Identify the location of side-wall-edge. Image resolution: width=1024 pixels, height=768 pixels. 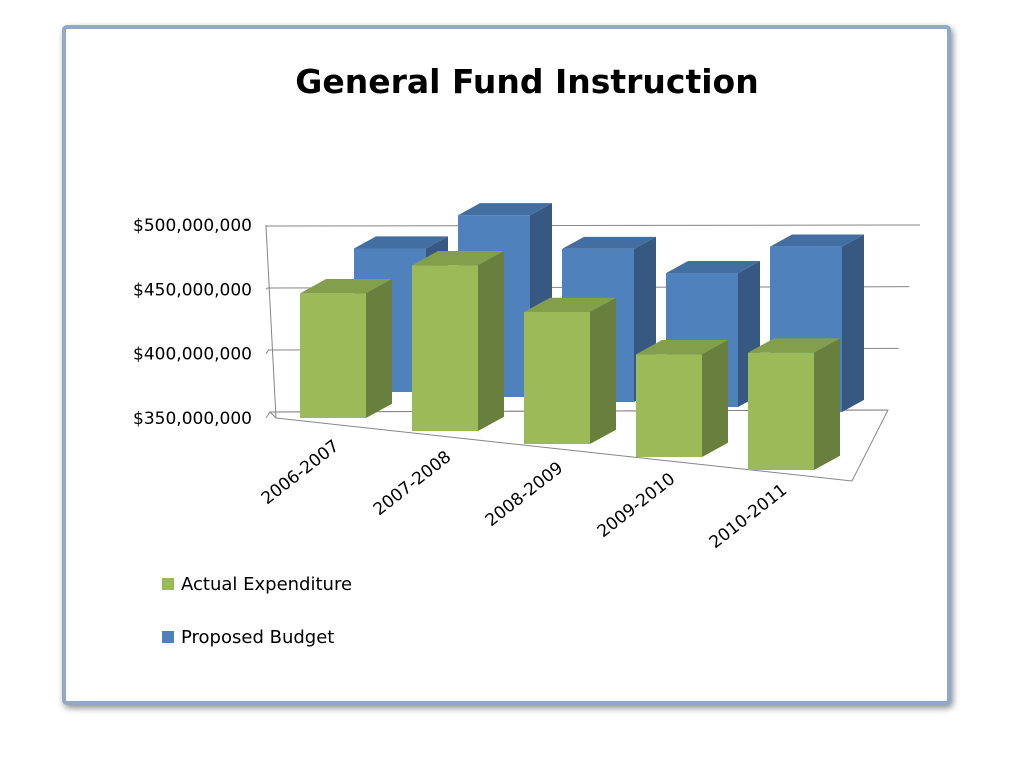
(271, 322).